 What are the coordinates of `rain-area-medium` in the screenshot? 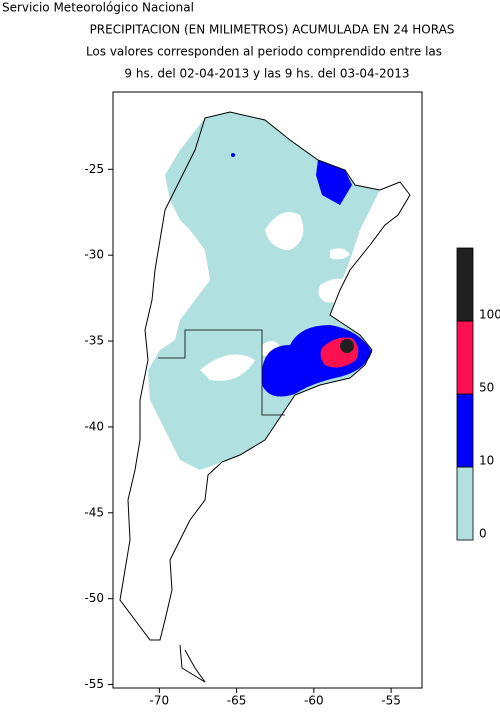 It's located at (317, 278).